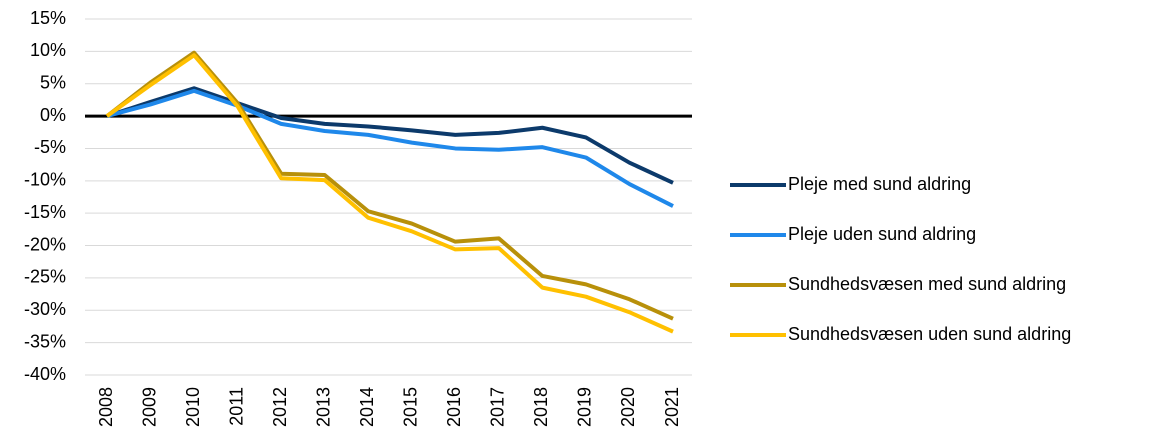 This screenshot has height=441, width=1171. What do you see at coordinates (45, 277) in the screenshot?
I see `y-tick-label: -25%` at bounding box center [45, 277].